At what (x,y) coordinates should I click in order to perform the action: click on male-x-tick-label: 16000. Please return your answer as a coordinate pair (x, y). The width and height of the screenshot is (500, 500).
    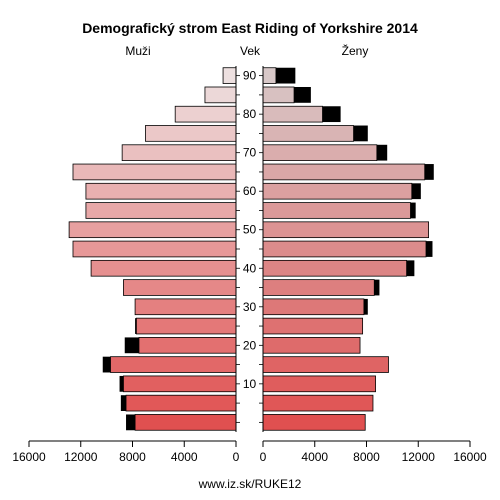
    Looking at the image, I should click on (29, 457).